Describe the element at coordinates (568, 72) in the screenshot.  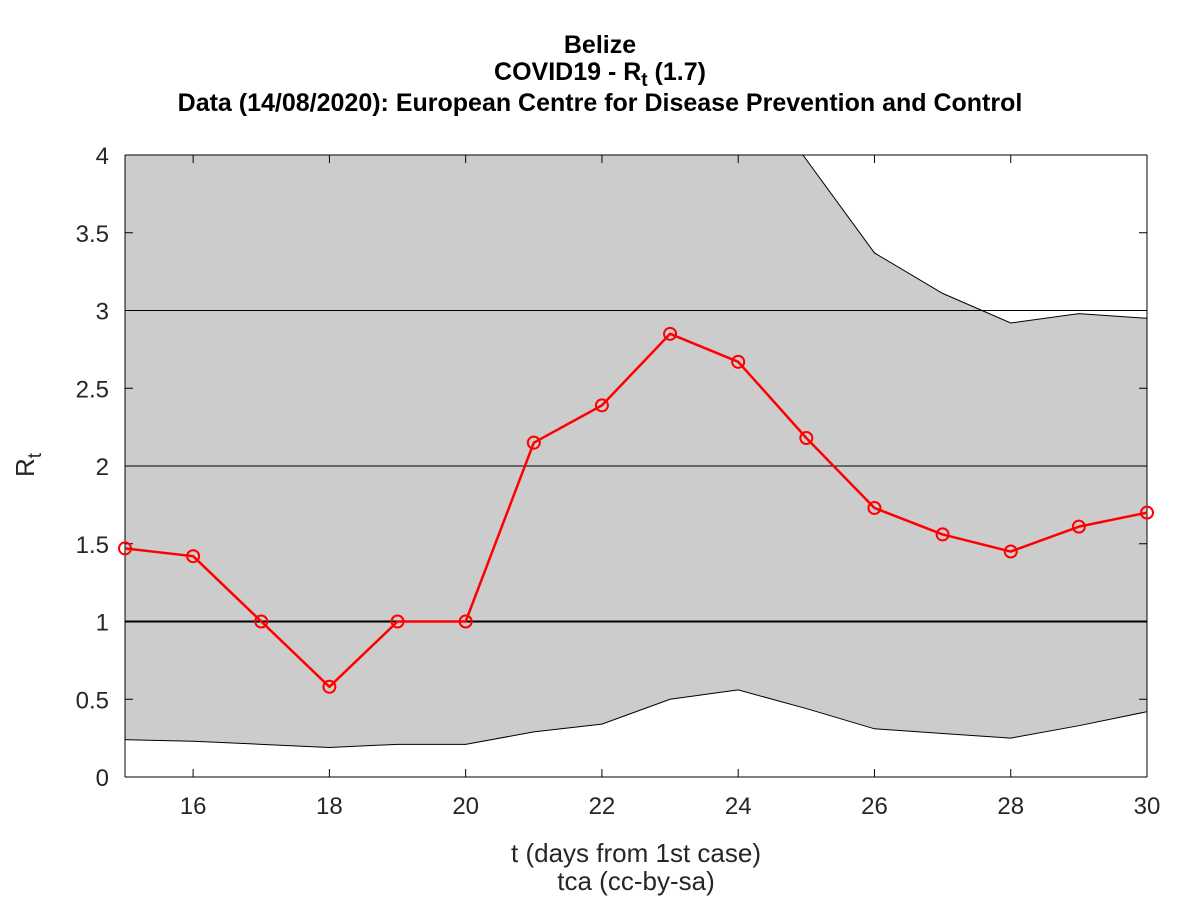
I see `chart-title-metric-prefix: COVID19 - R` at that location.